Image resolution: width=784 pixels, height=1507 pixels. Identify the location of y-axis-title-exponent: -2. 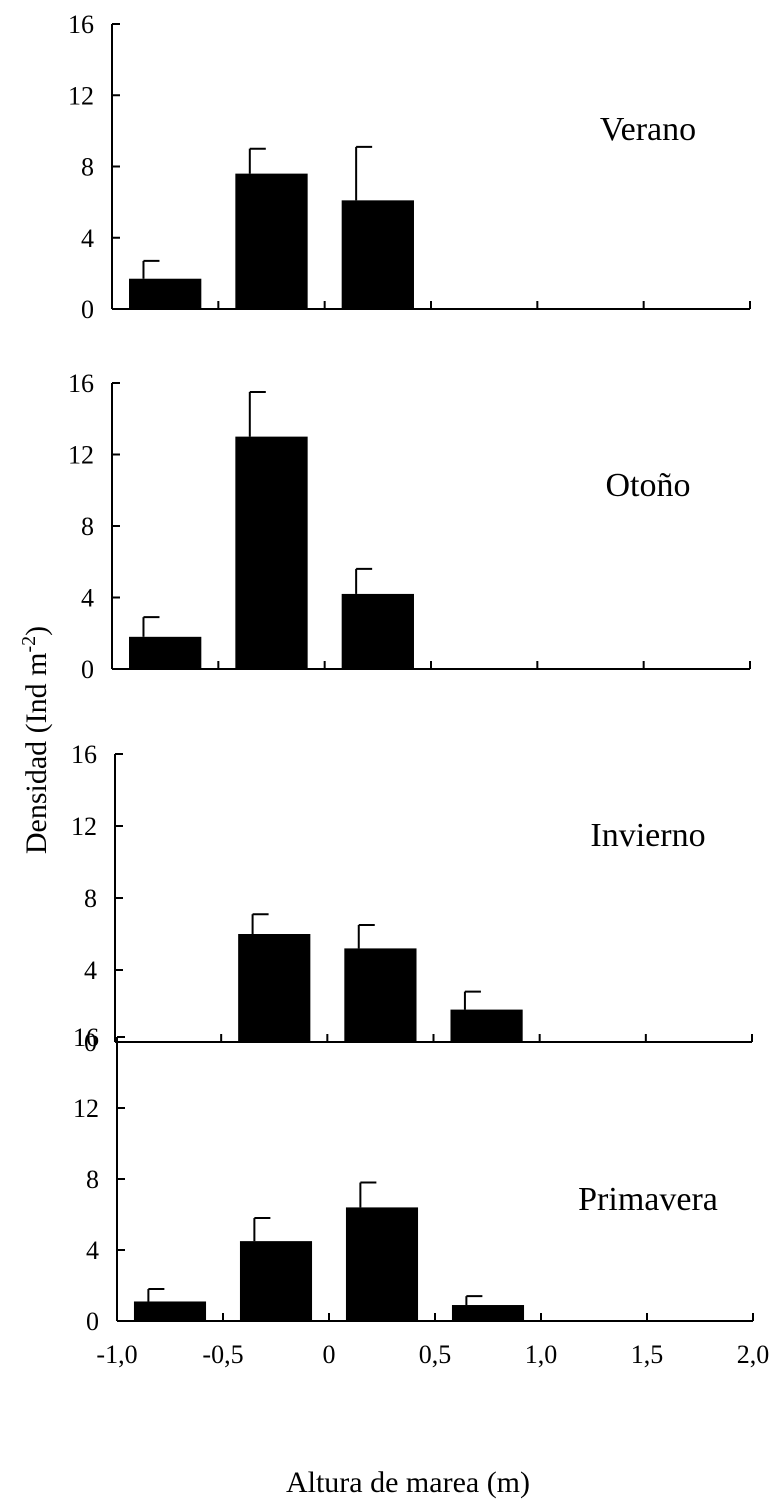
(29, 644).